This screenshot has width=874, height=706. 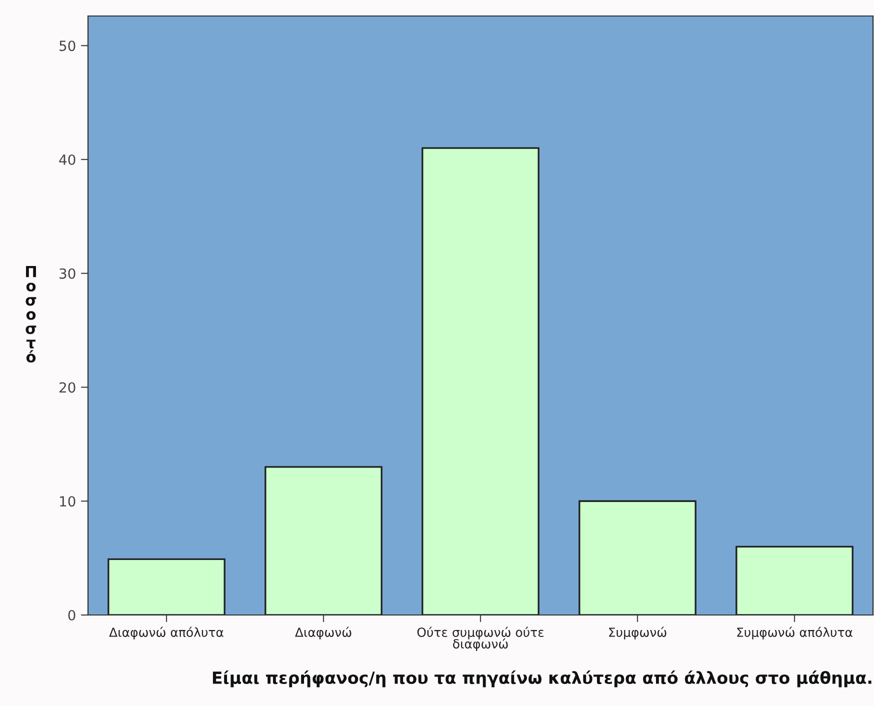 I want to click on x-tick-label: Συμφωνώ απόλυτα, so click(x=794, y=633).